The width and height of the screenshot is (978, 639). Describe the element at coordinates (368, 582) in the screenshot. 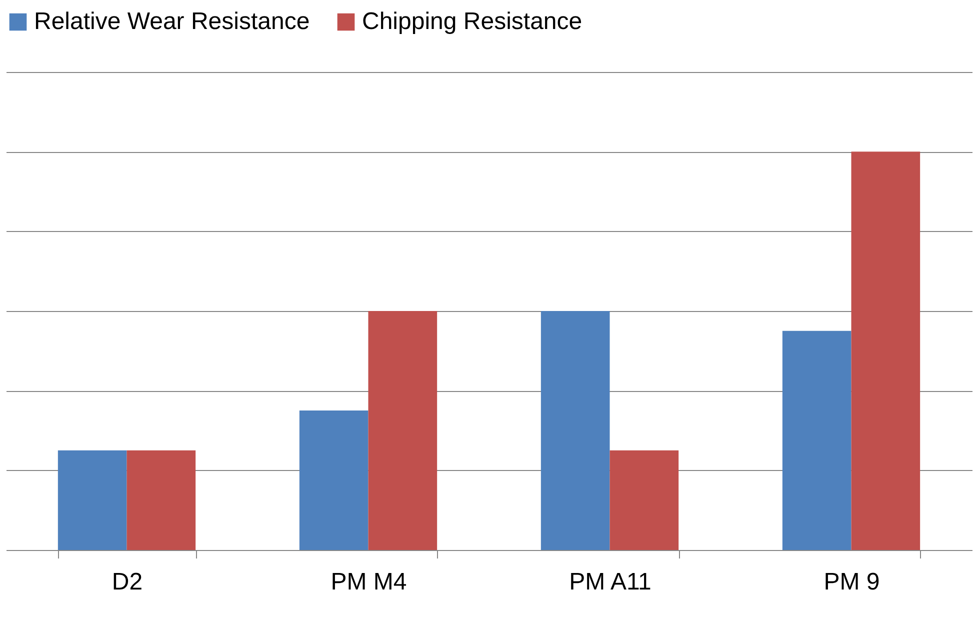

I see `x-tick-label: PM M4` at that location.